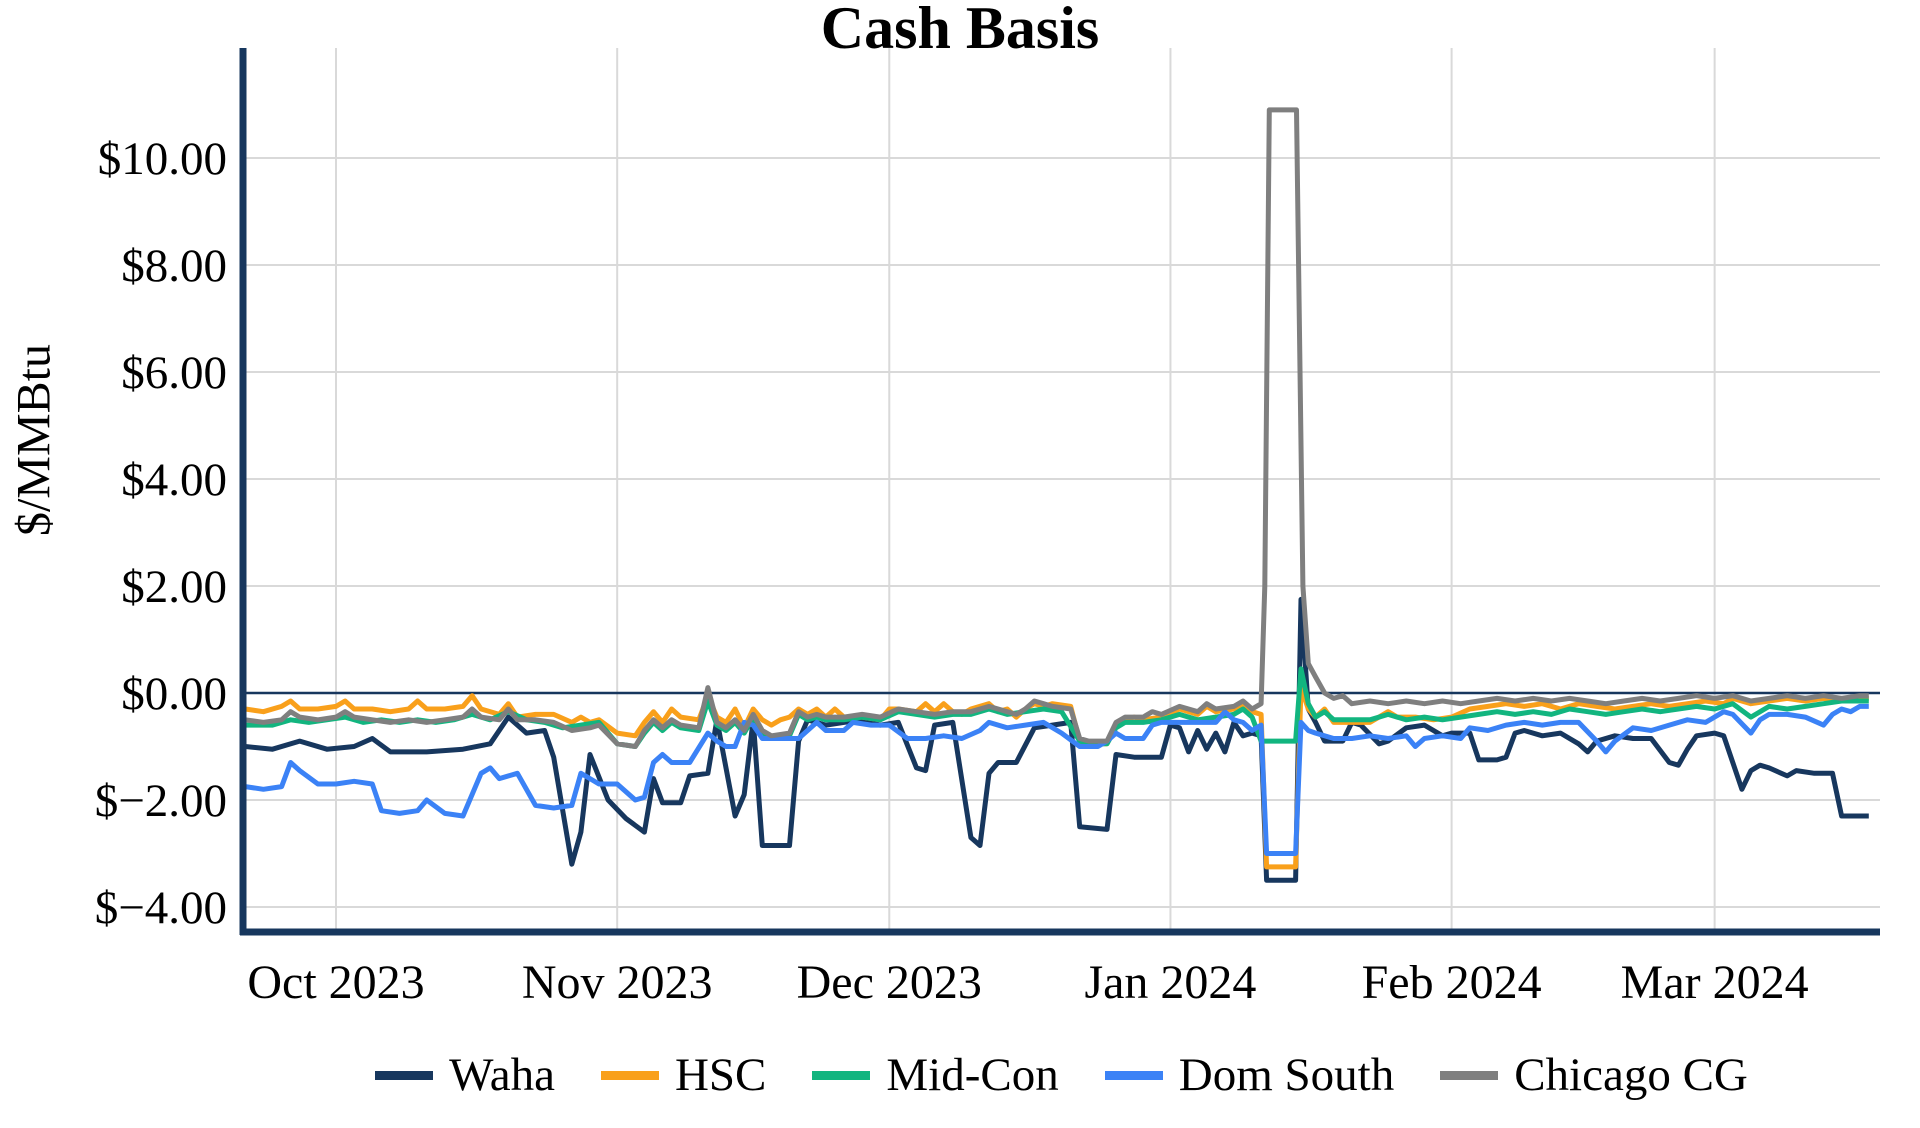 Image resolution: width=1920 pixels, height=1128 pixels. What do you see at coordinates (174, 480) in the screenshot?
I see `y-tick-label: $4.00` at bounding box center [174, 480].